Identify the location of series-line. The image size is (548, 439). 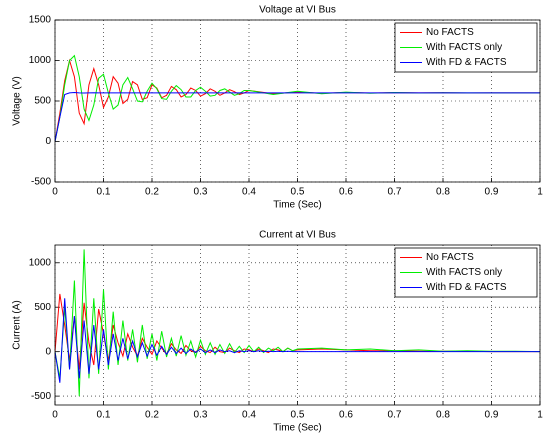
(297, 116).